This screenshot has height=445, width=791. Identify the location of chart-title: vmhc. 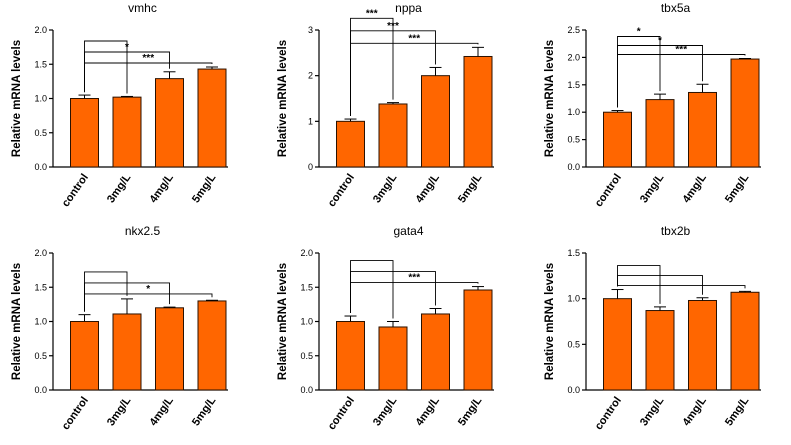
(142, 8).